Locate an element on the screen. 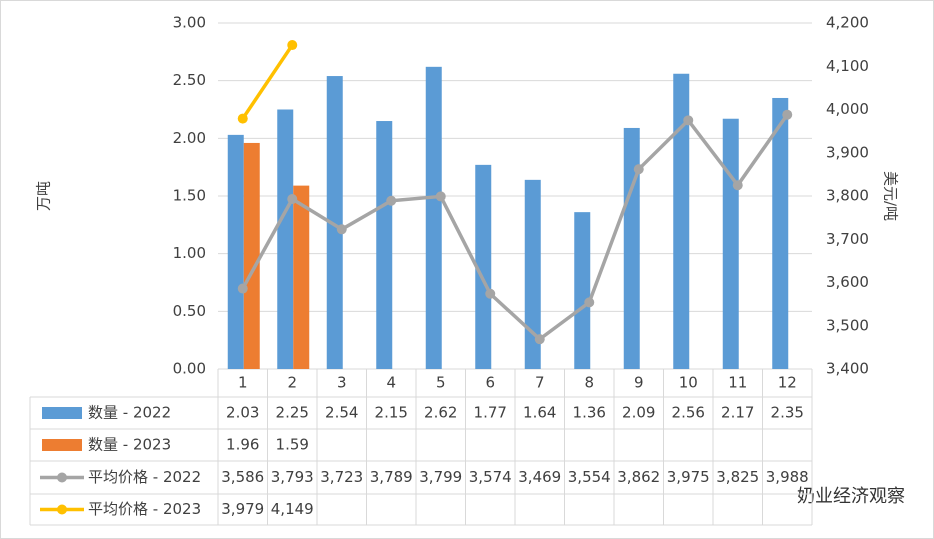 The image size is (934, 539). y-tick-label: 2.00 is located at coordinates (189, 138).